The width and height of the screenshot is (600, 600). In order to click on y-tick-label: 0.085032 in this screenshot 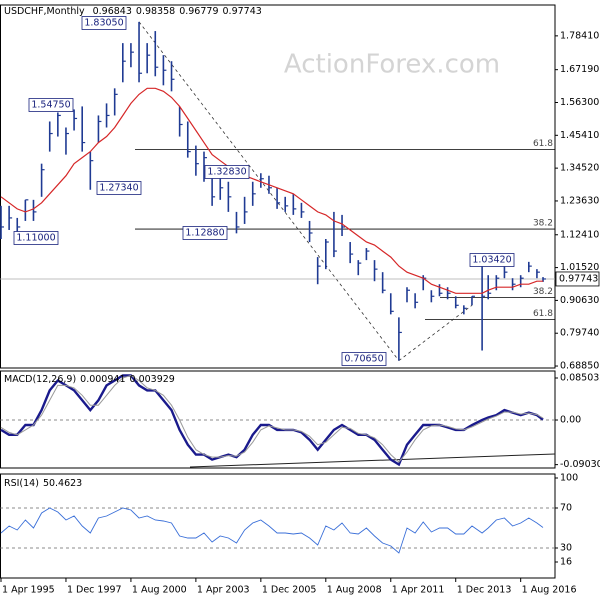, I will do `click(580, 378)`.